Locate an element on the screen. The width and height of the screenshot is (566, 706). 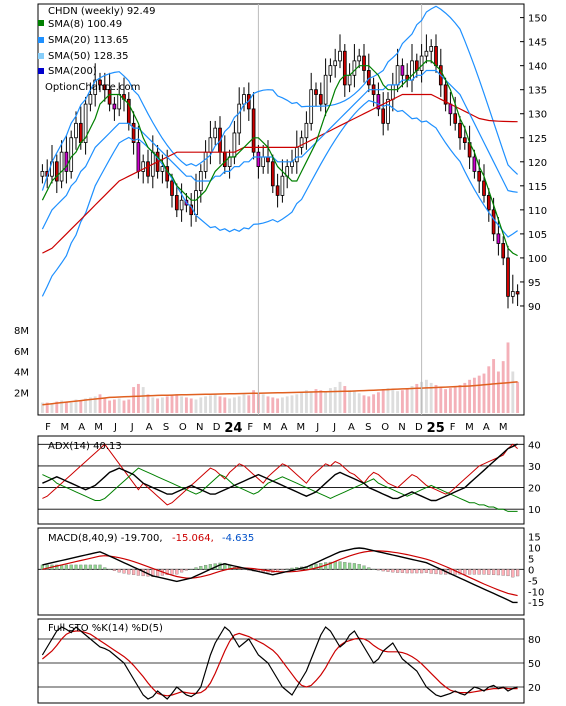
x-axis-label: M is located at coordinates (503, 427).